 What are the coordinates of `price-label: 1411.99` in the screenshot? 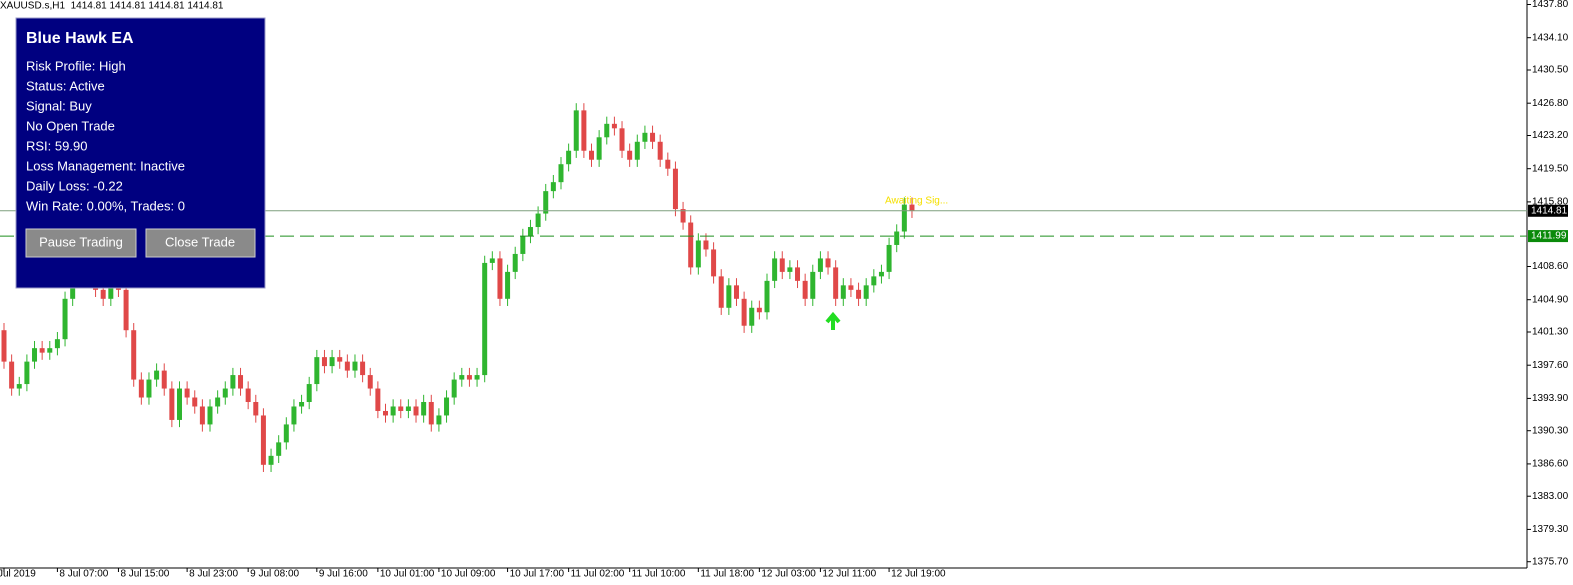 It's located at (1549, 236).